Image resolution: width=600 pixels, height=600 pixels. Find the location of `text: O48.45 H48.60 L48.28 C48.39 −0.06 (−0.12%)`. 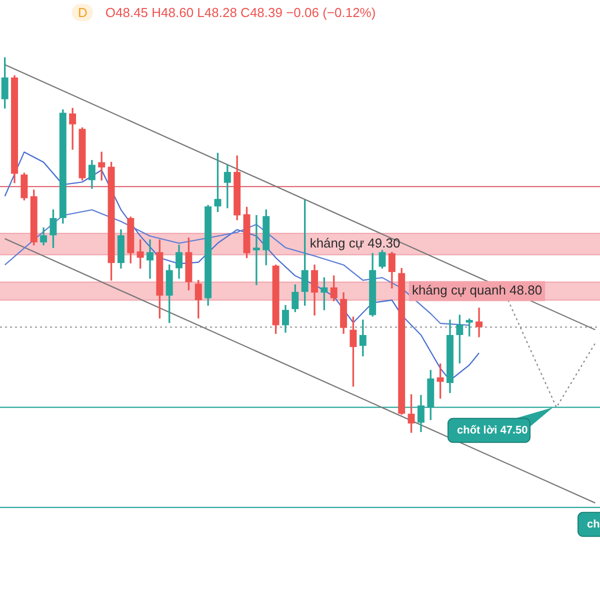

text: O48.45 H48.60 L48.28 C48.39 −0.06 (−0.12%) is located at coordinates (240, 12).